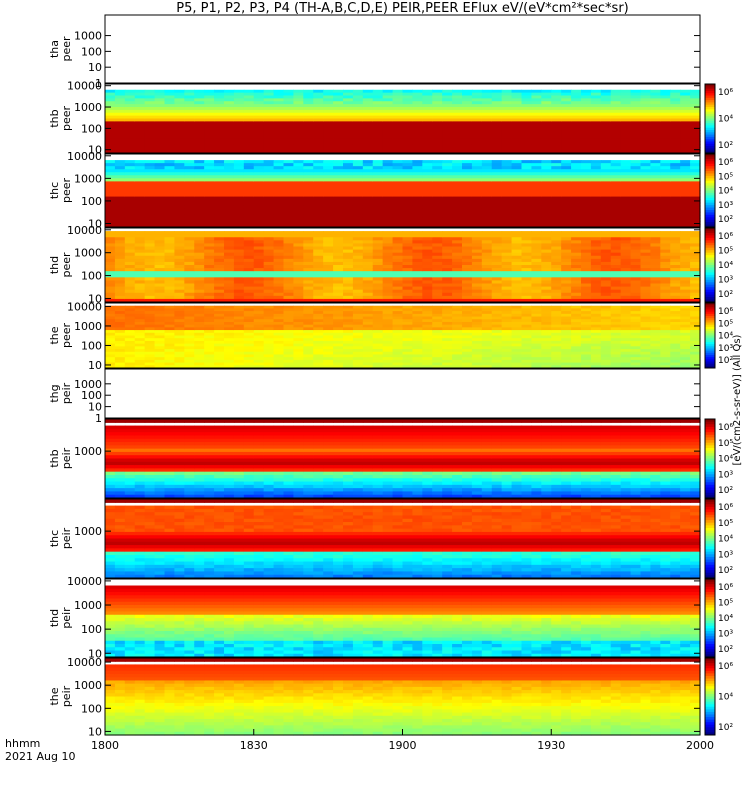 The width and height of the screenshot is (750, 800). I want to click on y-tick-label: 1000, so click(88, 107).